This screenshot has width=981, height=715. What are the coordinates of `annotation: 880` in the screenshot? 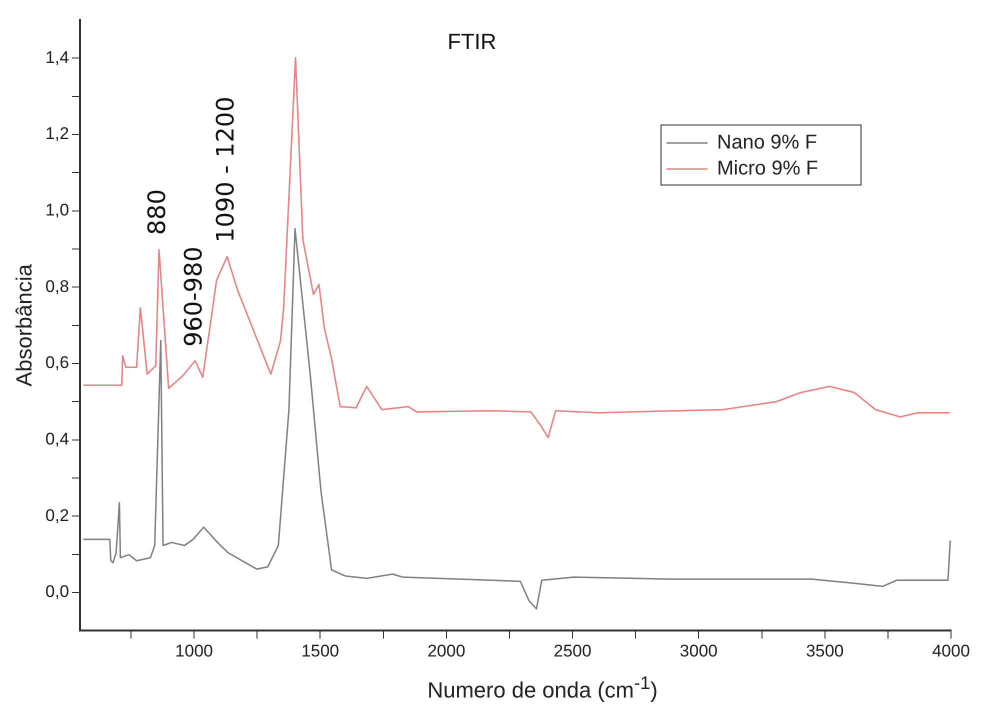 It's located at (157, 212).